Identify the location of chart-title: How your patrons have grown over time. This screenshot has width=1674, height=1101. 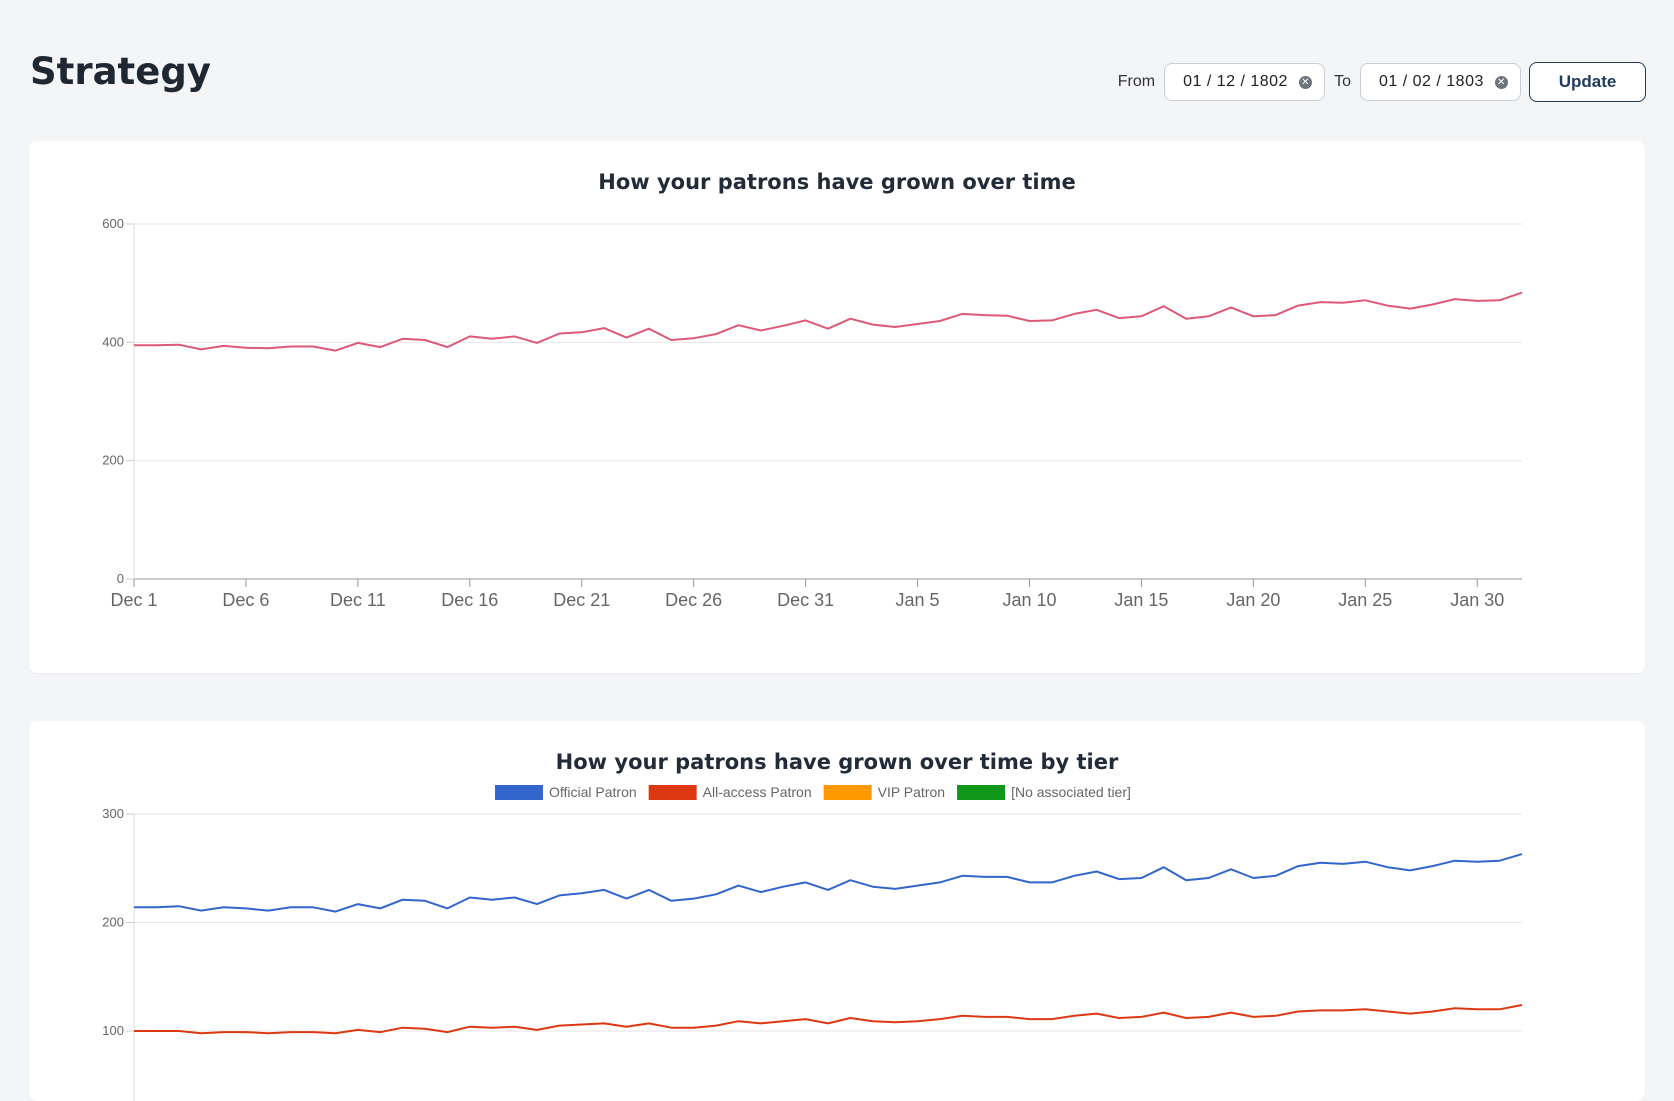
(836, 182).